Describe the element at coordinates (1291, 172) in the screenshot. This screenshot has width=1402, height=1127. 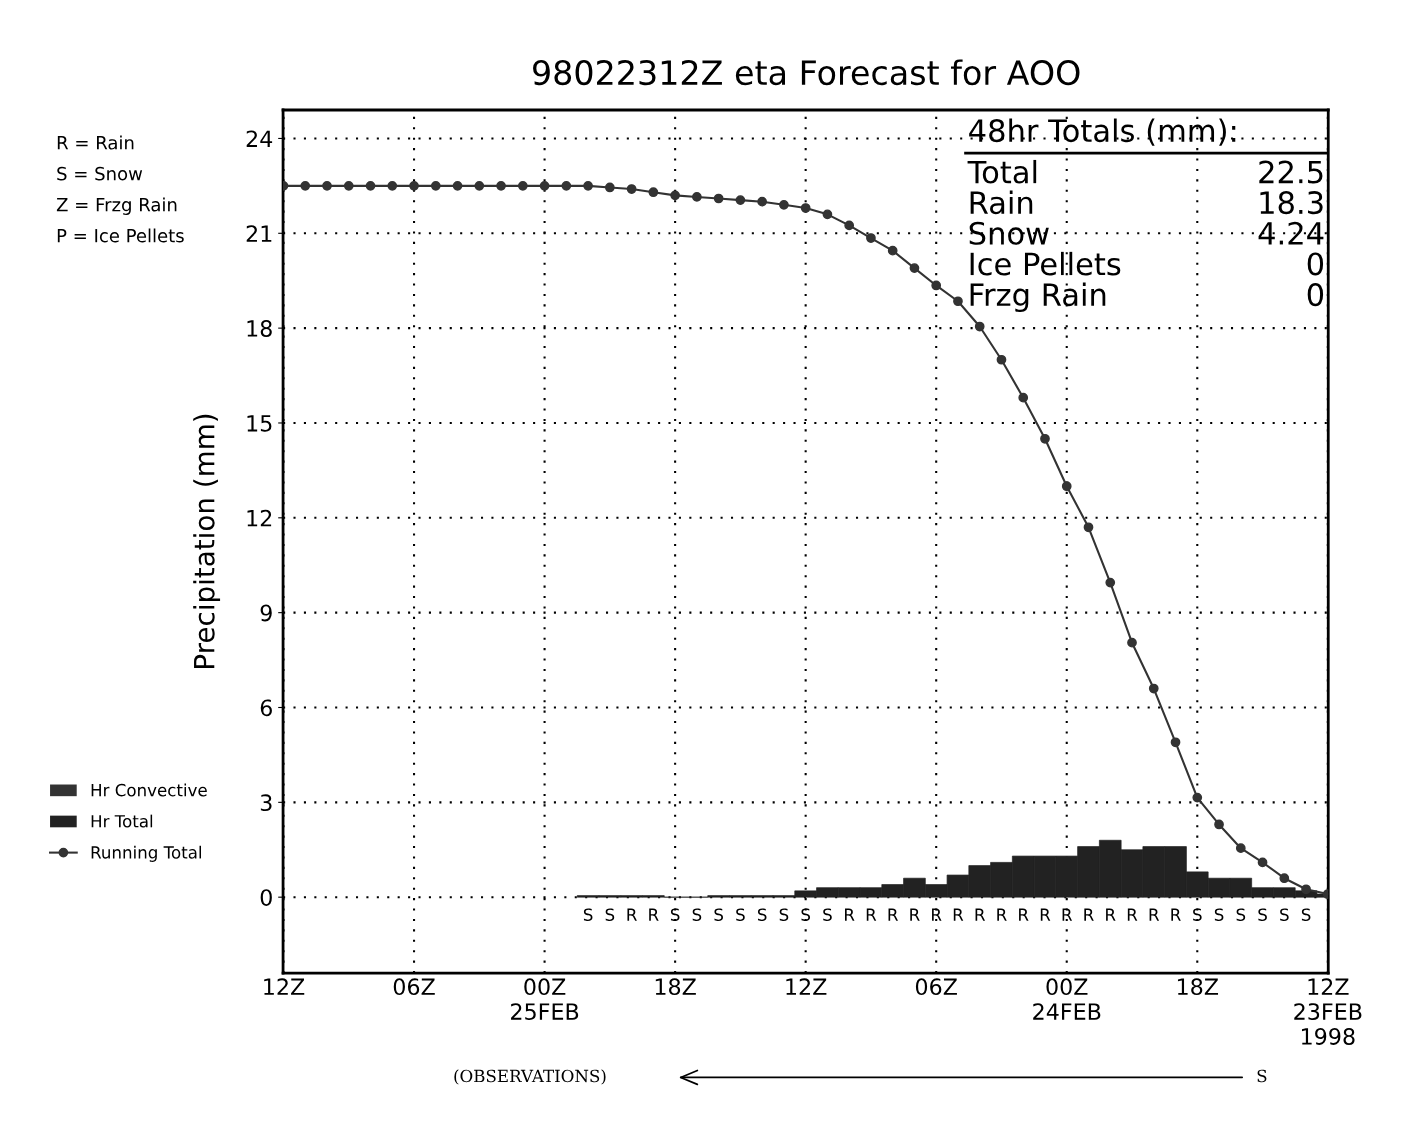
I see `annotation: 22.5` at that location.